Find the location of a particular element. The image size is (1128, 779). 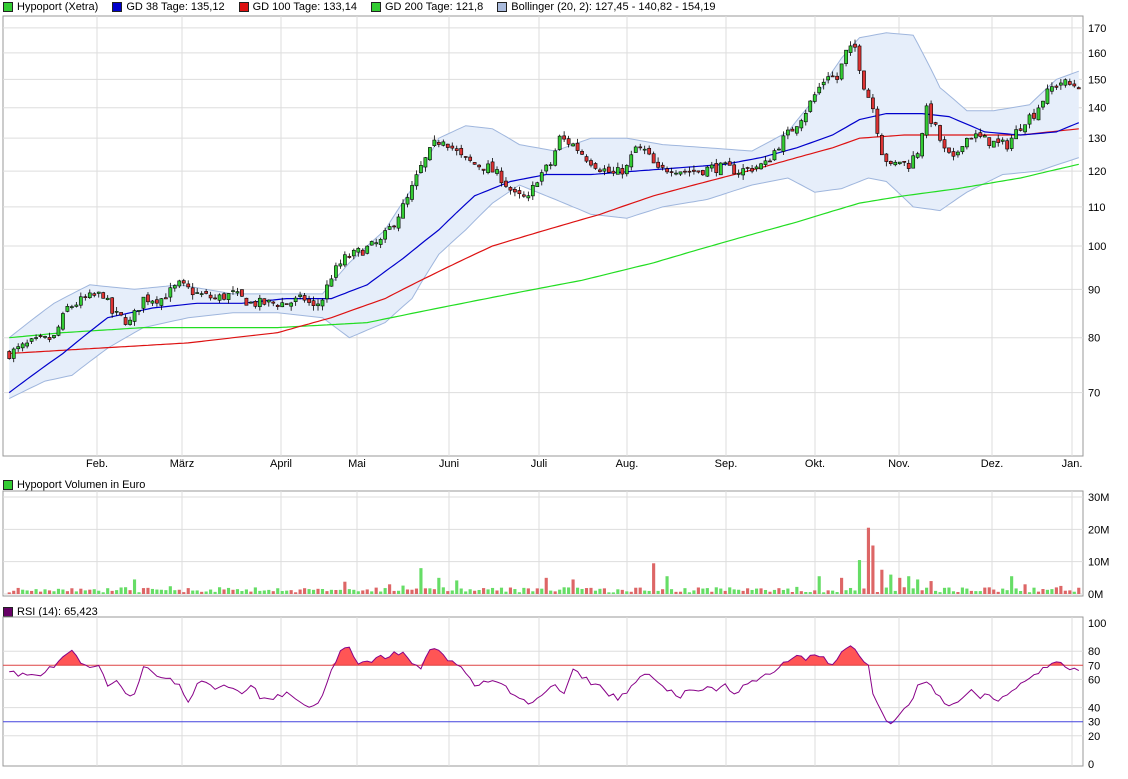

legend-item-gd100: GD 100 Tage: 133,14 is located at coordinates (297, 7).